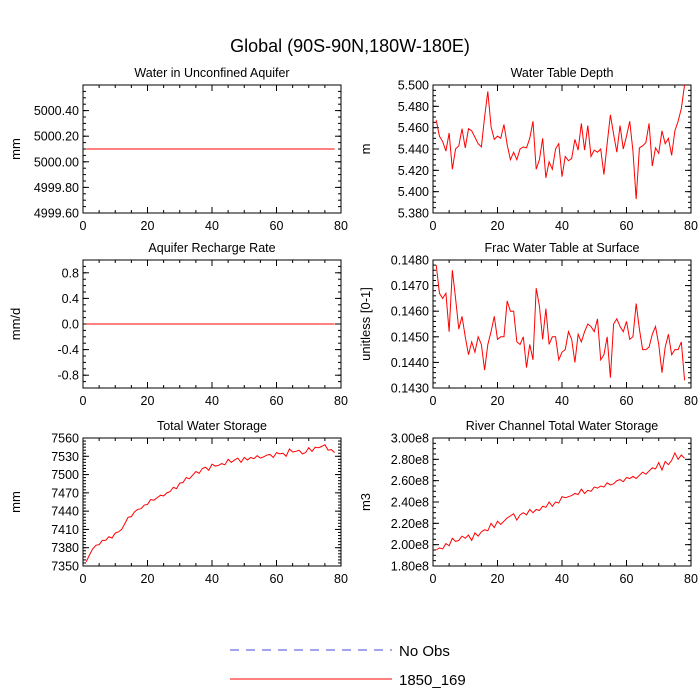 Image resolution: width=700 pixels, height=700 pixels. Describe the element at coordinates (413, 214) in the screenshot. I see `y-tick-label: 5.380` at that location.